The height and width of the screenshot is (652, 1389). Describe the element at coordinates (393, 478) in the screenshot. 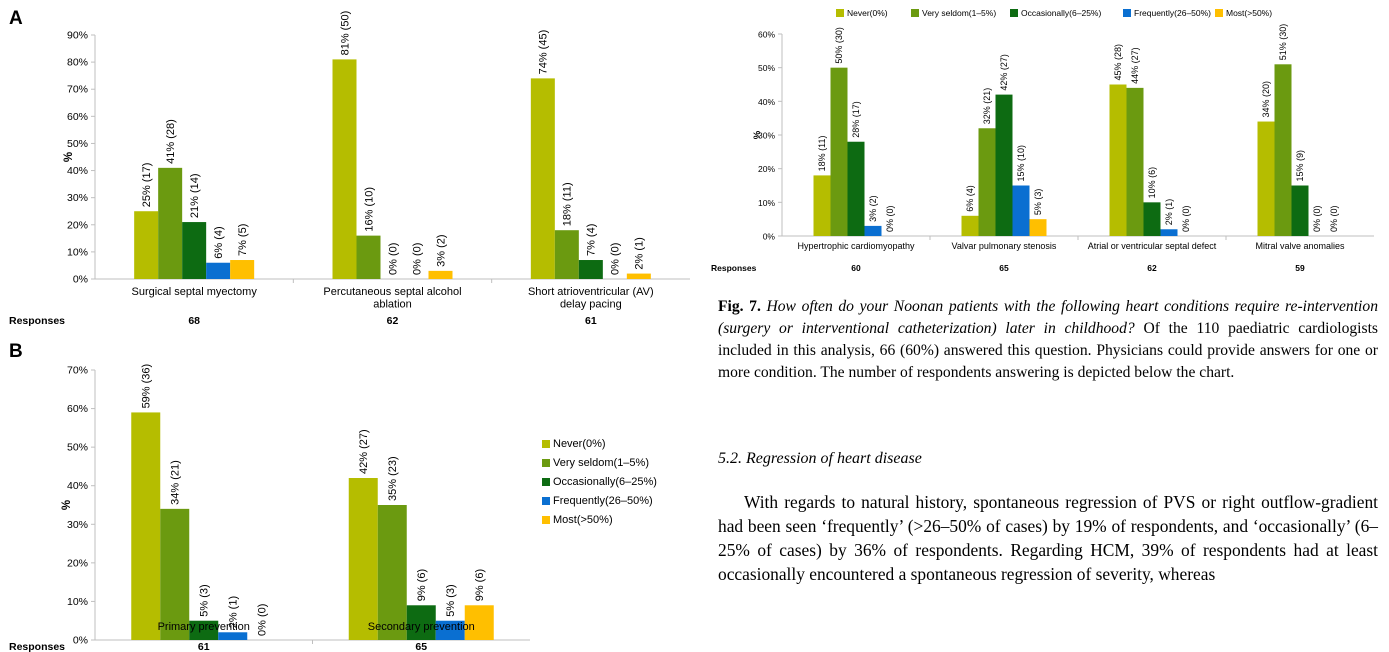

I see `bar-data-label: 35% (23)` at that location.